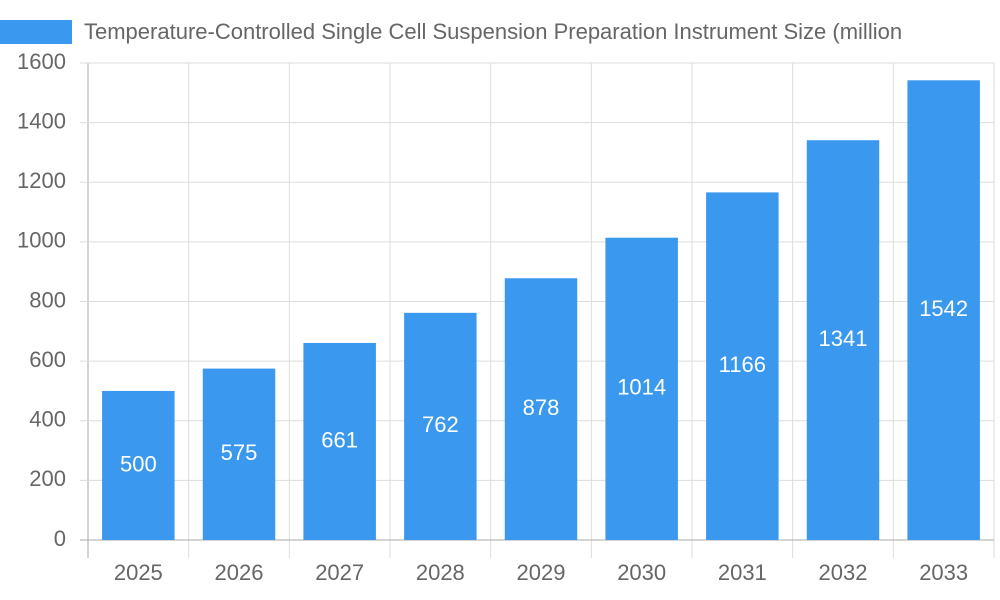 Image resolution: width=1000 pixels, height=600 pixels. What do you see at coordinates (41, 180) in the screenshot?
I see `y-tick-label: 1200` at bounding box center [41, 180].